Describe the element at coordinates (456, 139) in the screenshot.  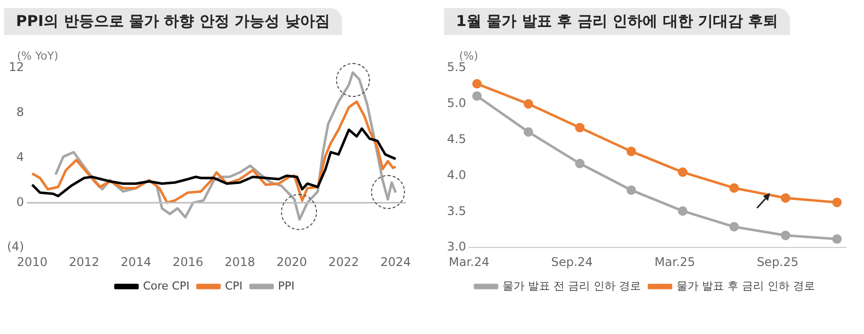
I see `y-tick-label: 4.5` at that location.